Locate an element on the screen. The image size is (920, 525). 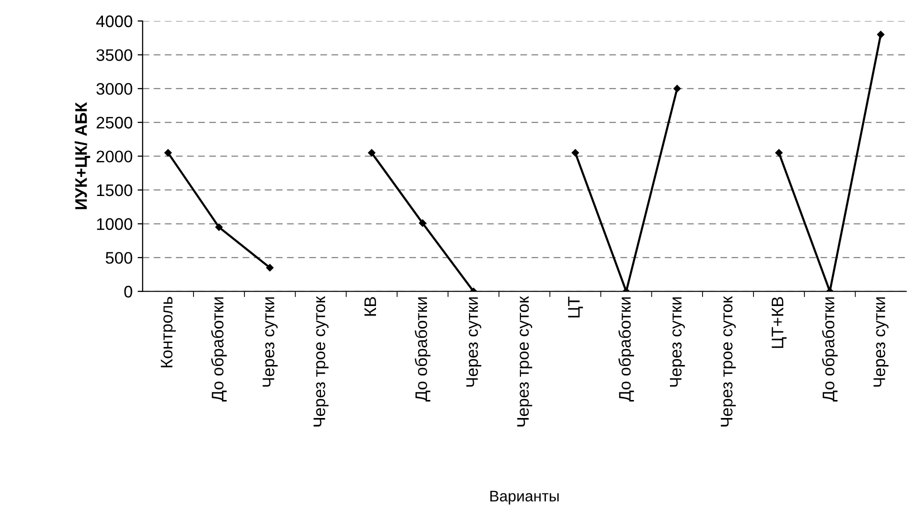
x-tick-label: ЦТ+КВ is located at coordinates (779, 322).